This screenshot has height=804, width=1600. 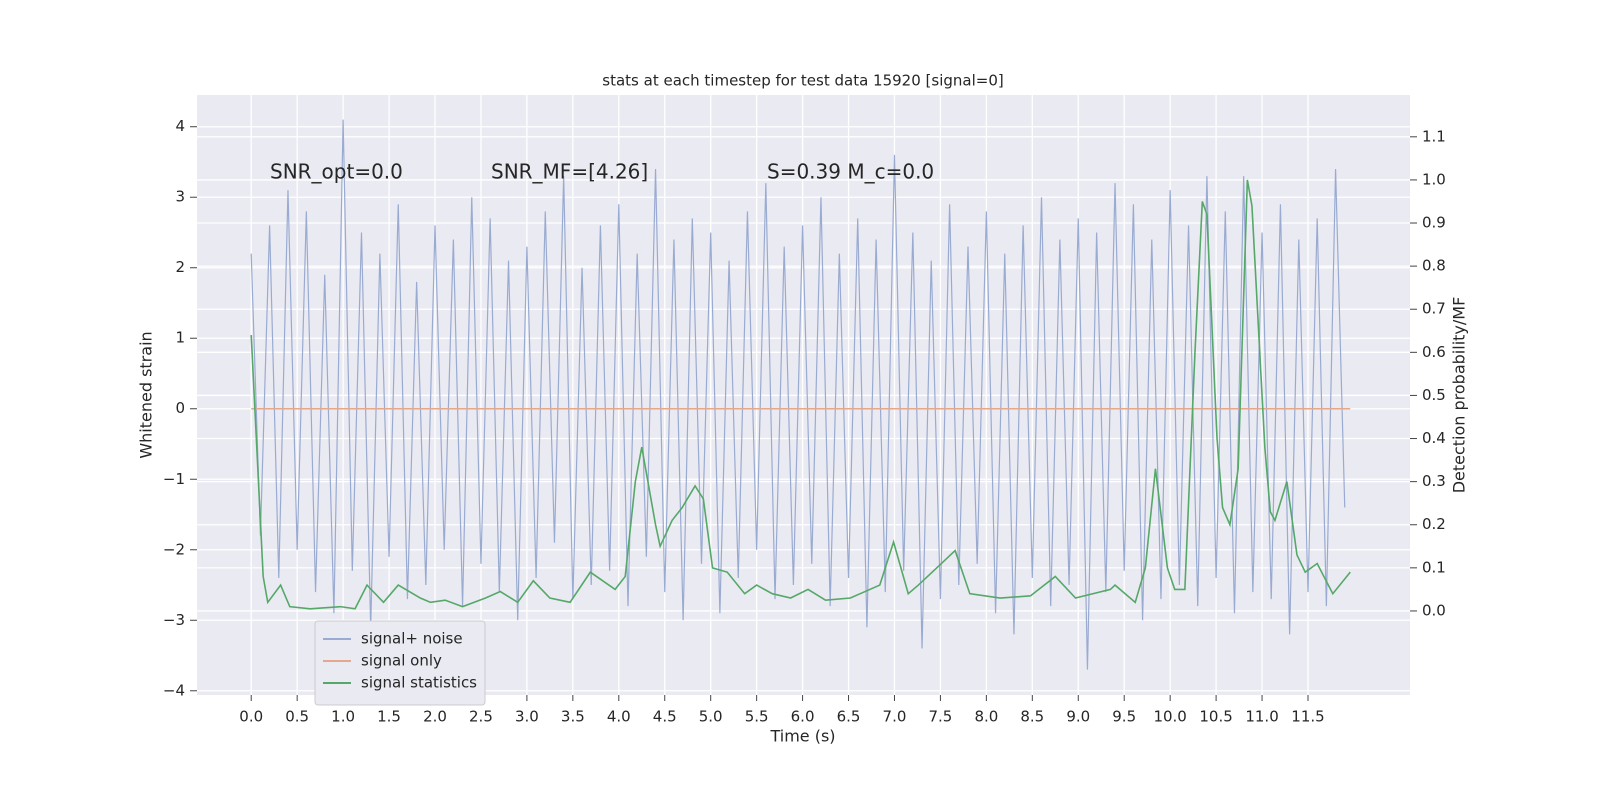 I want to click on y2-tick-label: 0.0, so click(x=1434, y=610).